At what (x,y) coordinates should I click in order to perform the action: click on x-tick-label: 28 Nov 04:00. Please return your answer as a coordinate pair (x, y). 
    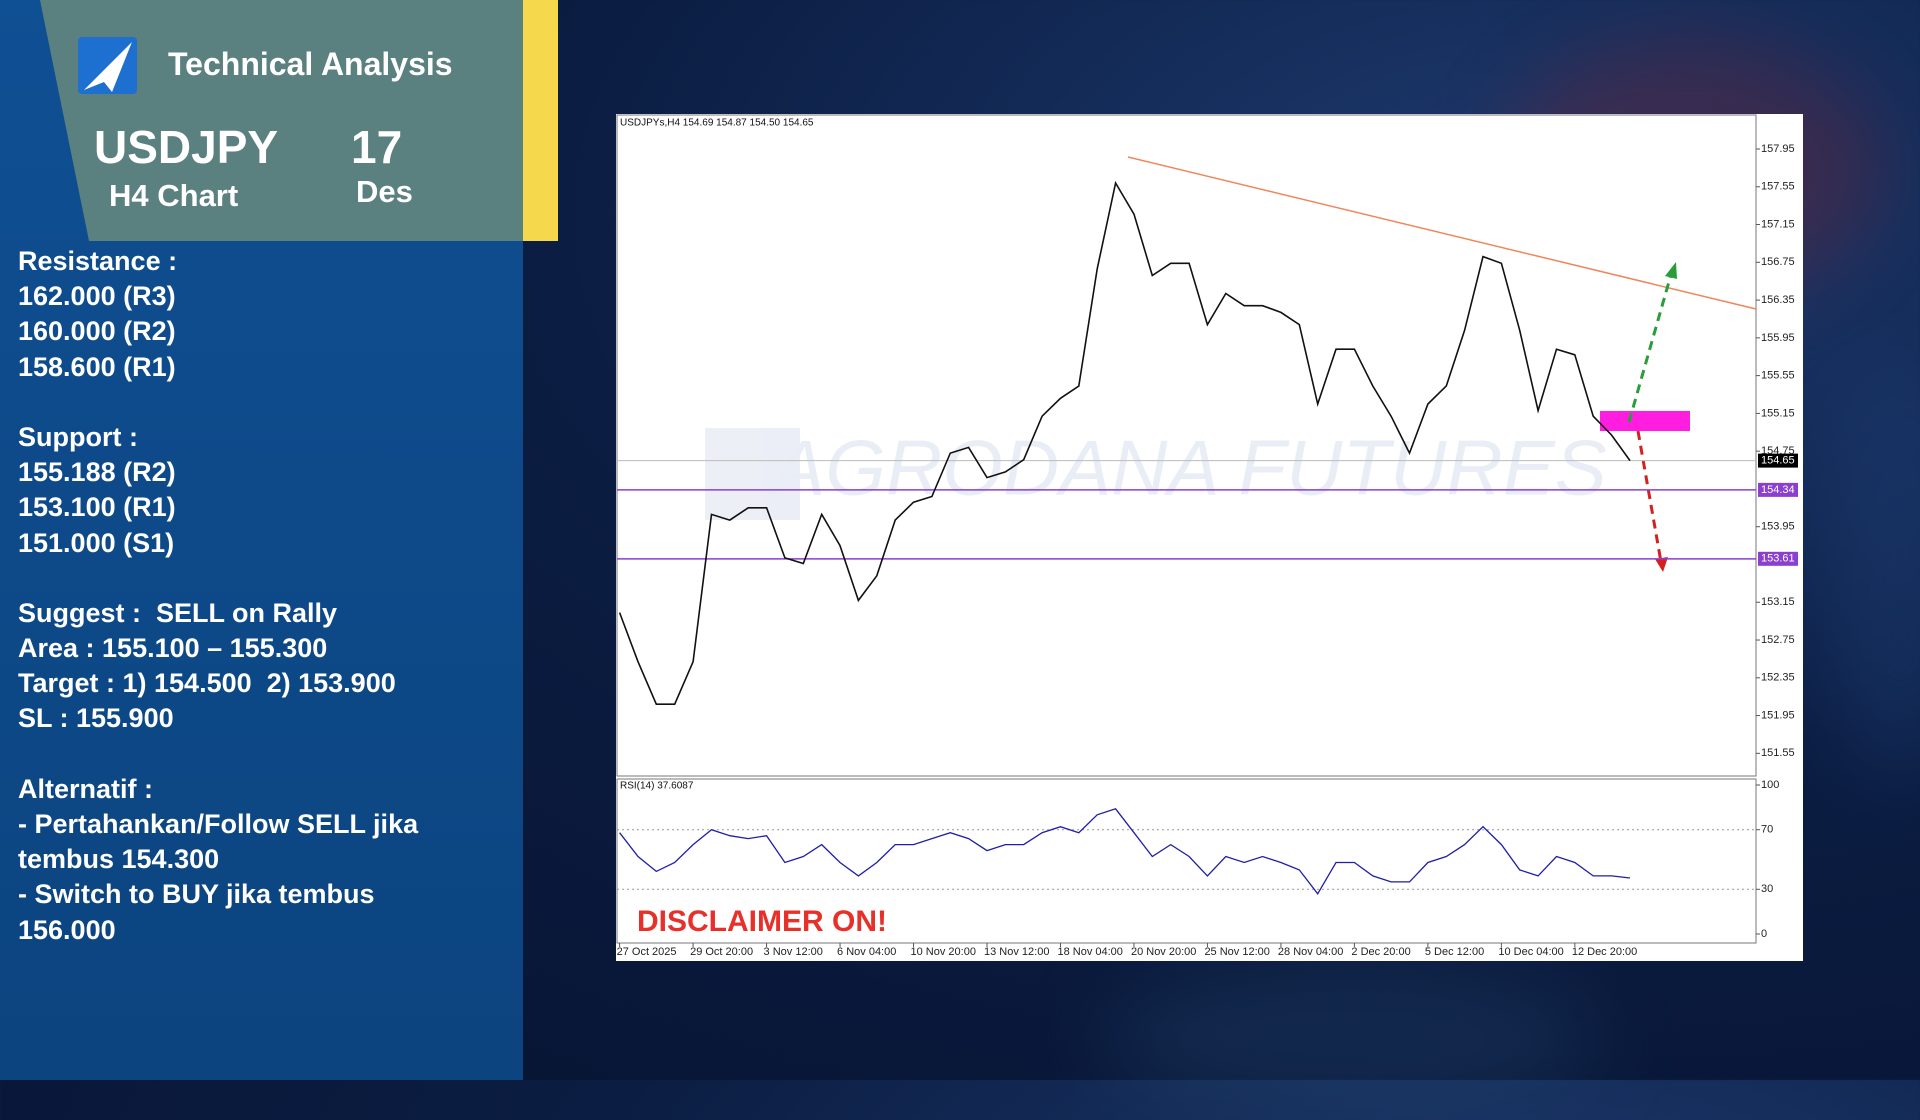
    Looking at the image, I should click on (1310, 952).